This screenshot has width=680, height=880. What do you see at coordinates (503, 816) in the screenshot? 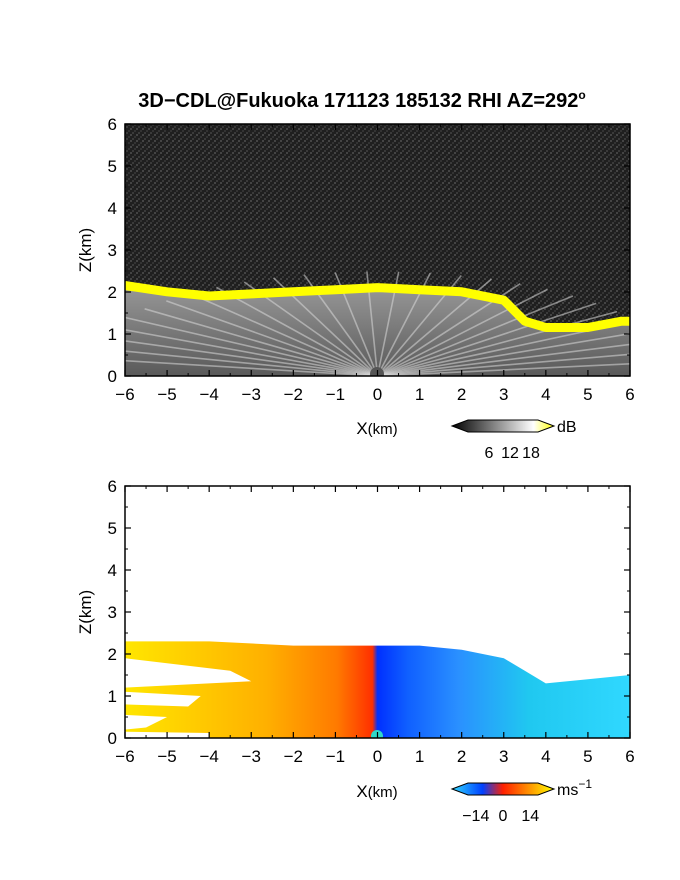
I see `colorbar-tick-label: 0` at bounding box center [503, 816].